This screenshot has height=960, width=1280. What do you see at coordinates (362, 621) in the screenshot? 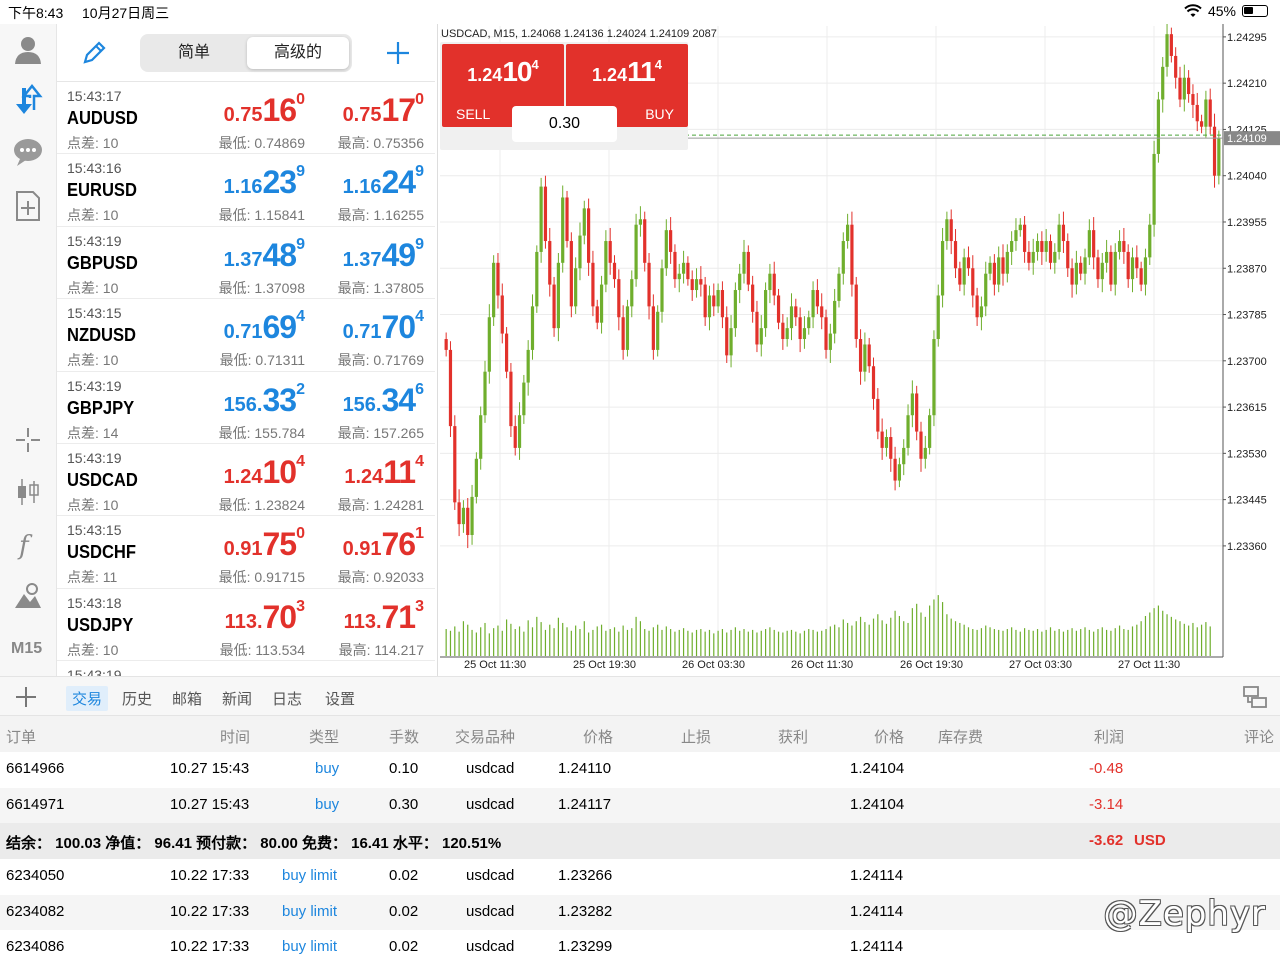
I see `ask-price-big: 113.` at bounding box center [362, 621].